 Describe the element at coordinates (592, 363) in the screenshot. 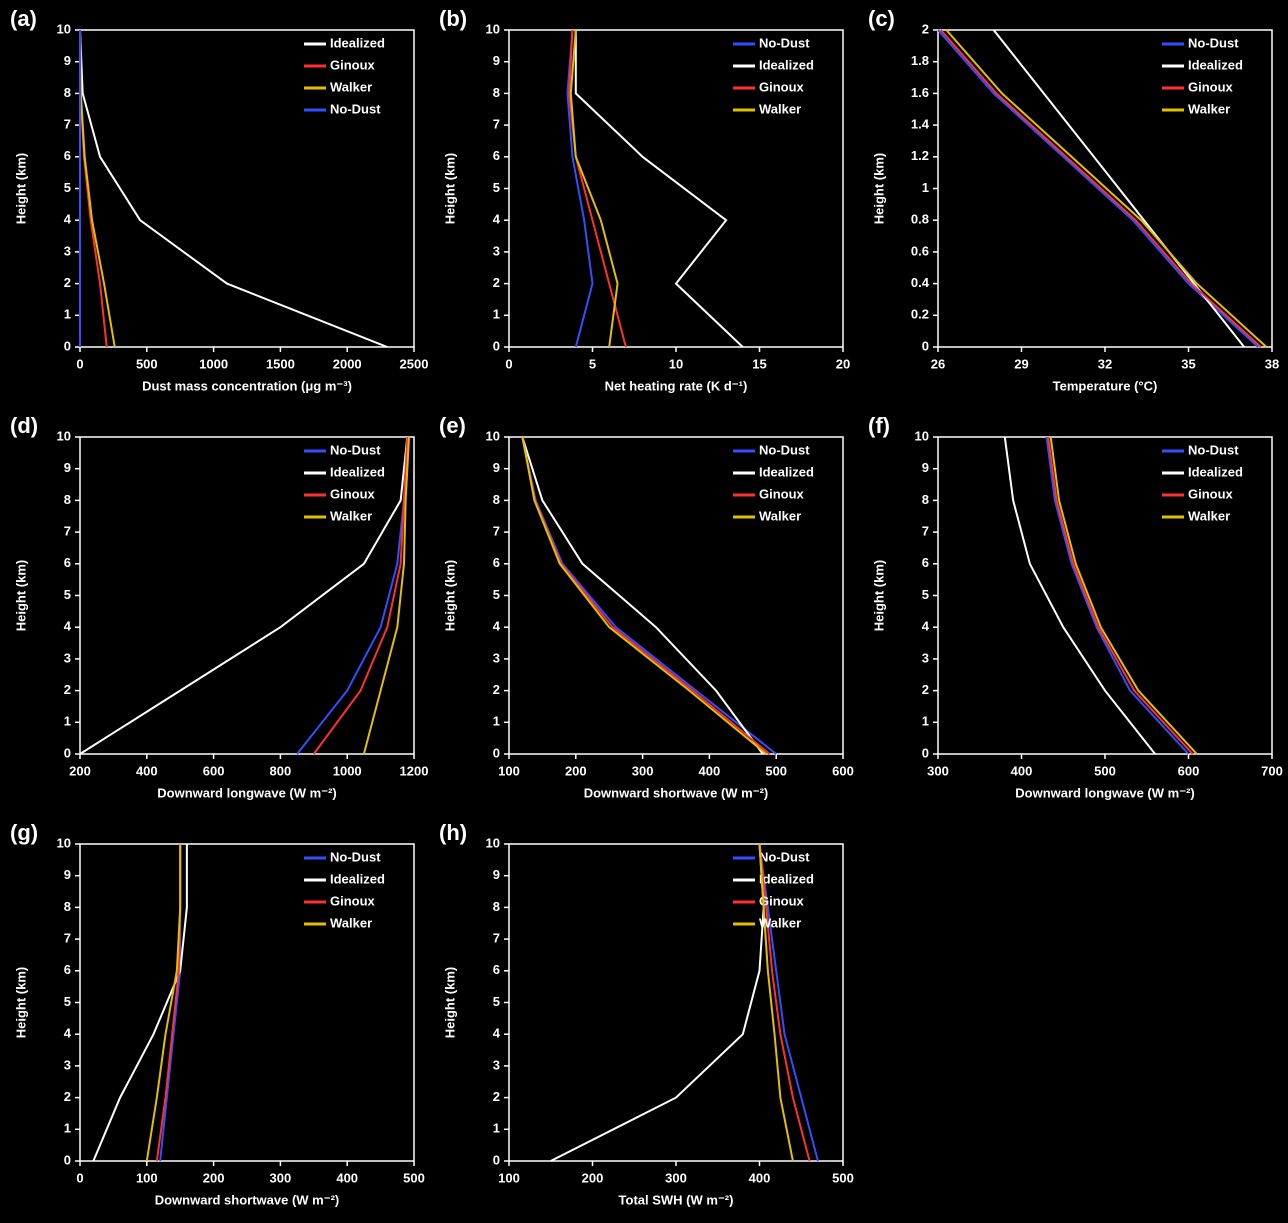

I see `x-tick-label: 5` at that location.